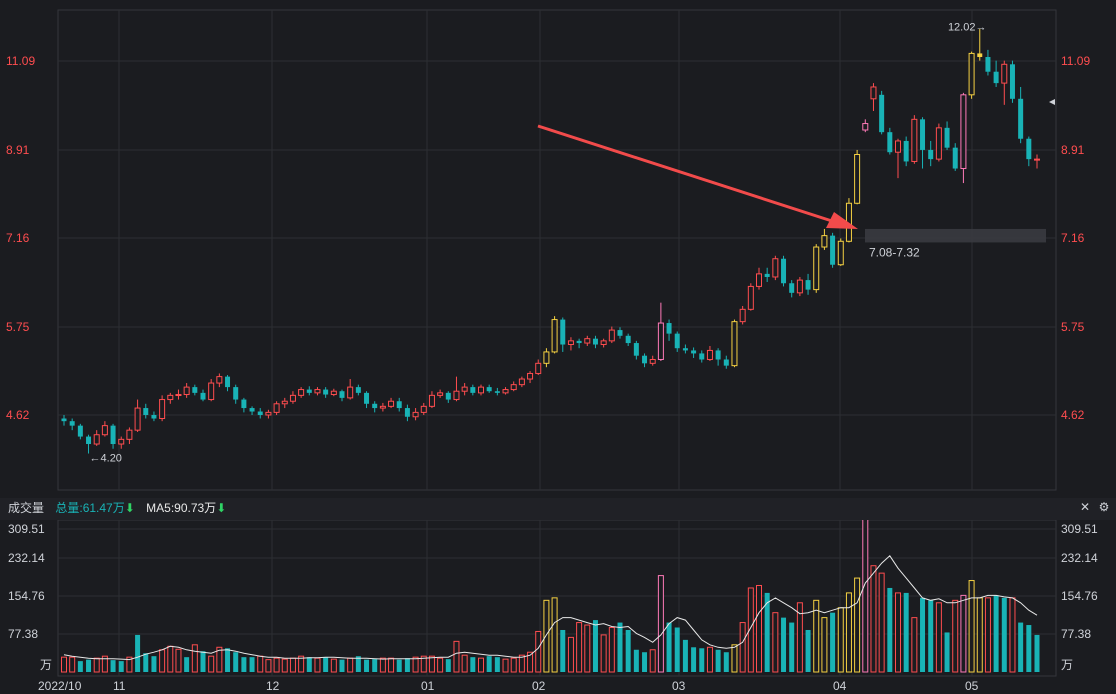 The height and width of the screenshot is (694, 1116). I want to click on price-axis-label-right: 11.09, so click(1076, 61).